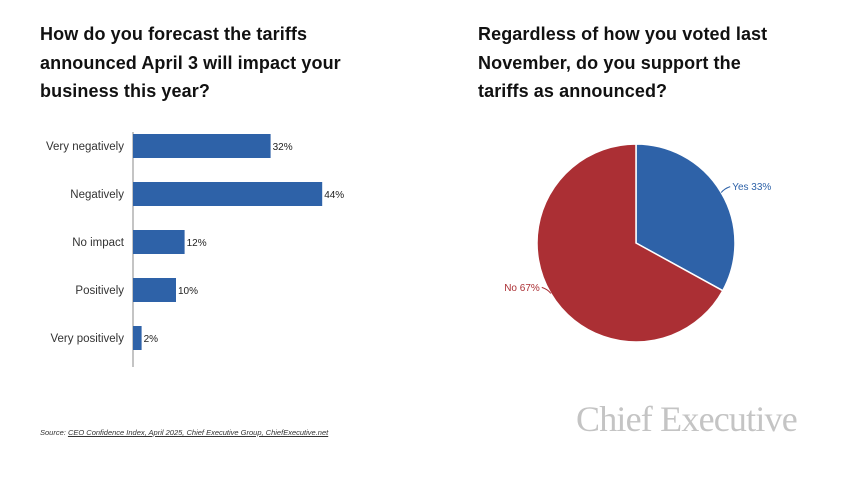  Describe the element at coordinates (54, 432) in the screenshot. I see `source-prefix: Source:` at that location.